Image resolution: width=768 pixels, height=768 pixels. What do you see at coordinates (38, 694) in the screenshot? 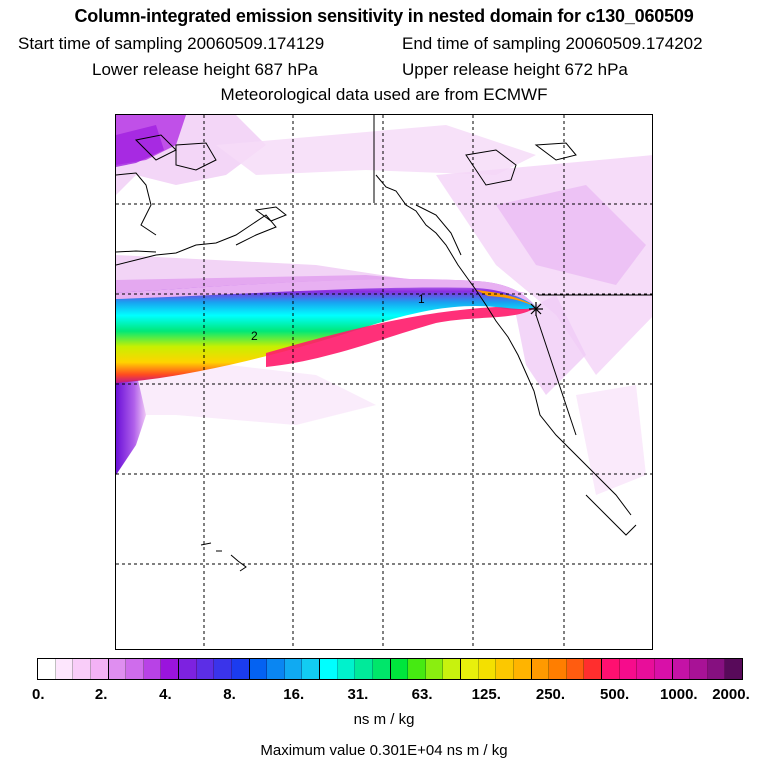
I see `colorbar-tick-label: 0.` at bounding box center [38, 694].